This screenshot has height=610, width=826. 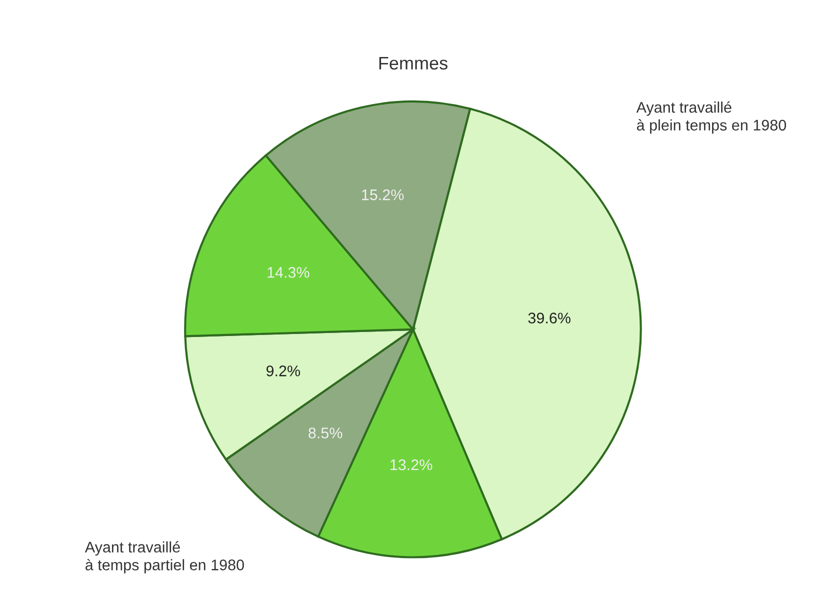 I want to click on chart-title: Femmes, so click(x=413, y=63).